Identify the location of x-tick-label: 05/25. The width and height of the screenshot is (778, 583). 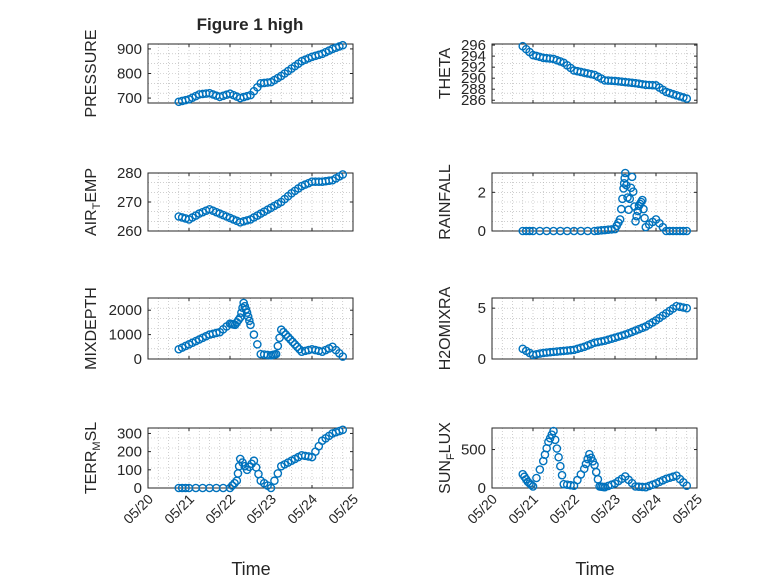
(343, 509).